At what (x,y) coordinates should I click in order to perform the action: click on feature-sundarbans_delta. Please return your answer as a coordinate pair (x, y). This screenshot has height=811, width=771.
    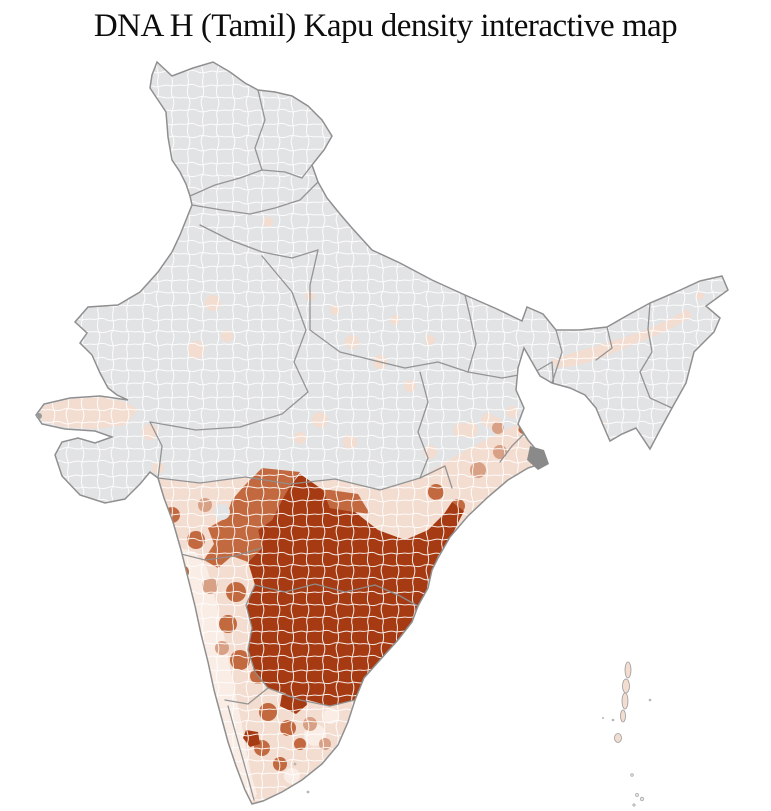
    Looking at the image, I should click on (538, 458).